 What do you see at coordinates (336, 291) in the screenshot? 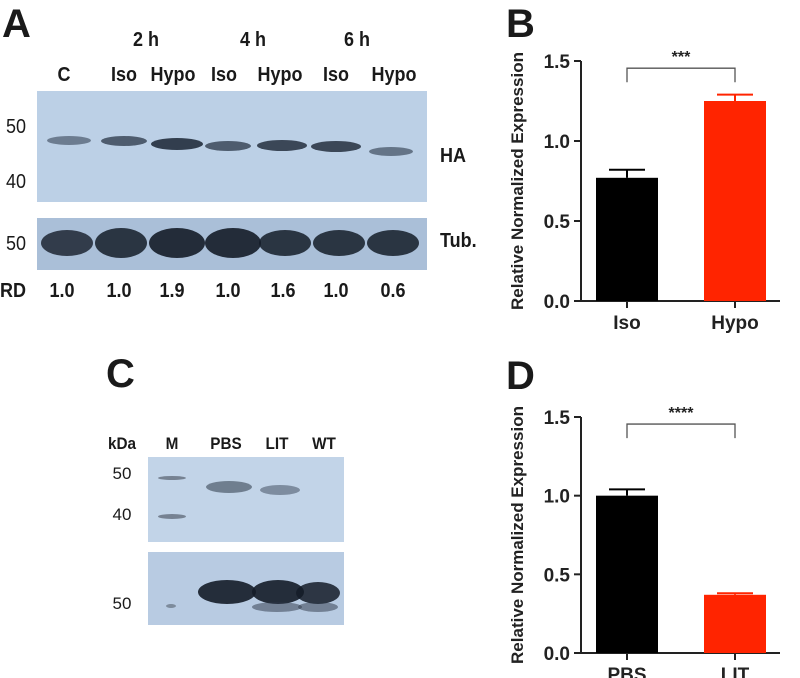
I see `rd-value-6: 1.0` at bounding box center [336, 291].